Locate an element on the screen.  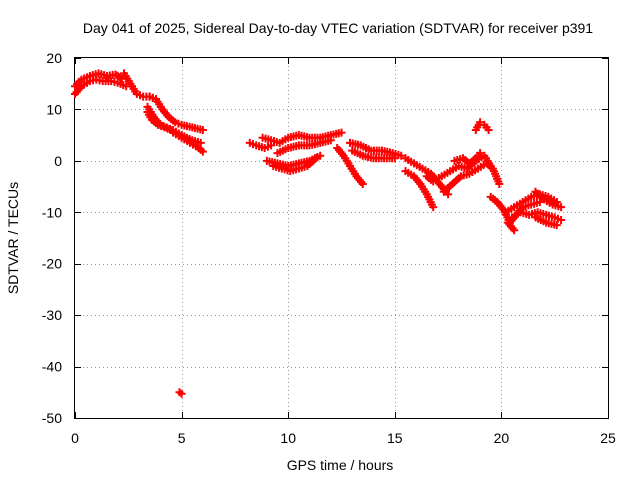
x-tick-label: 5 is located at coordinates (182, 438).